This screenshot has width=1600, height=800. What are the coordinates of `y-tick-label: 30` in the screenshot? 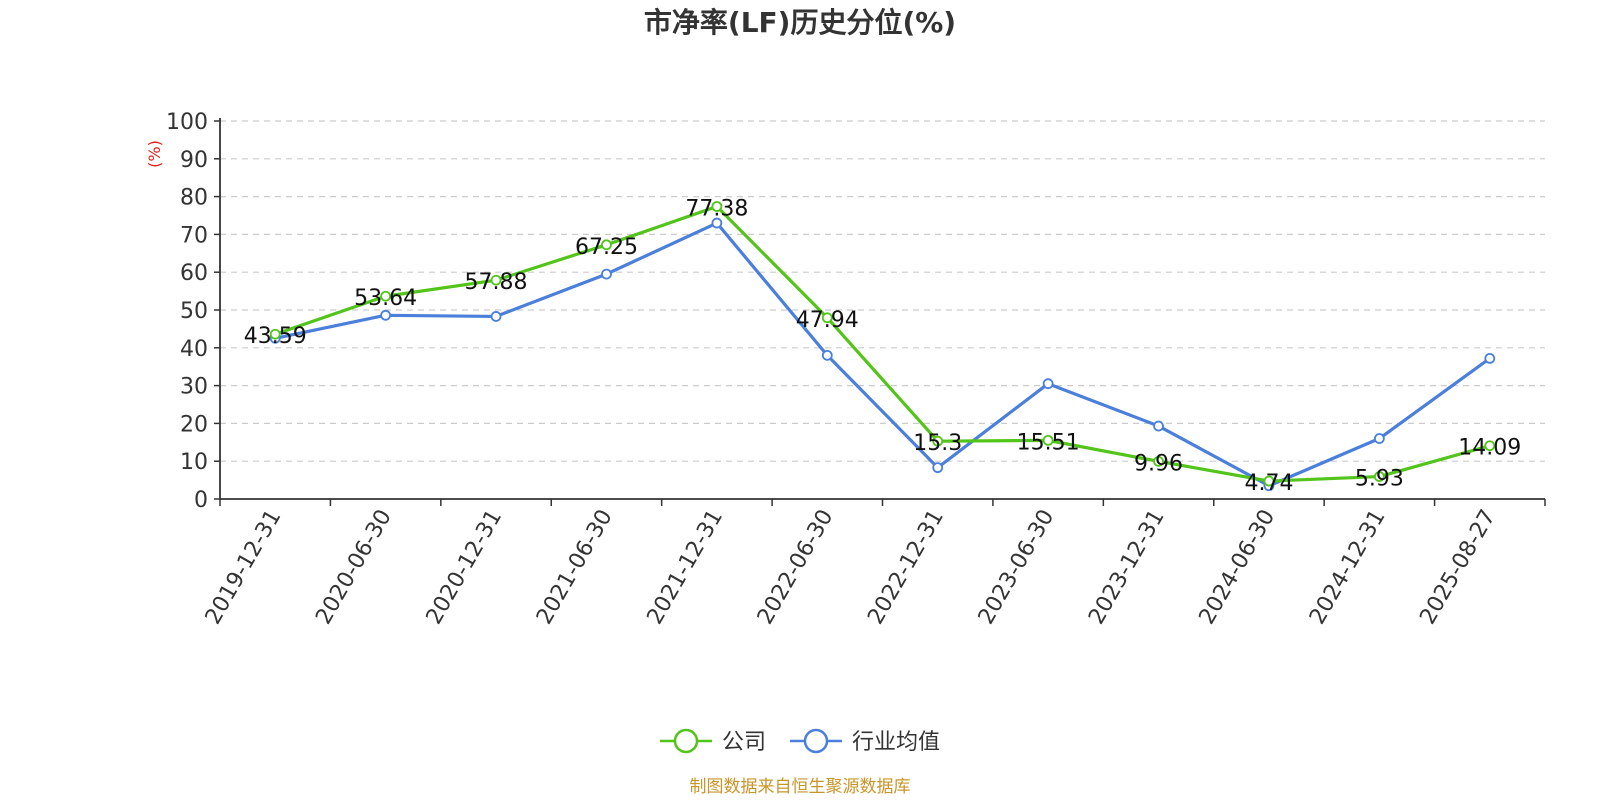 It's located at (194, 387).